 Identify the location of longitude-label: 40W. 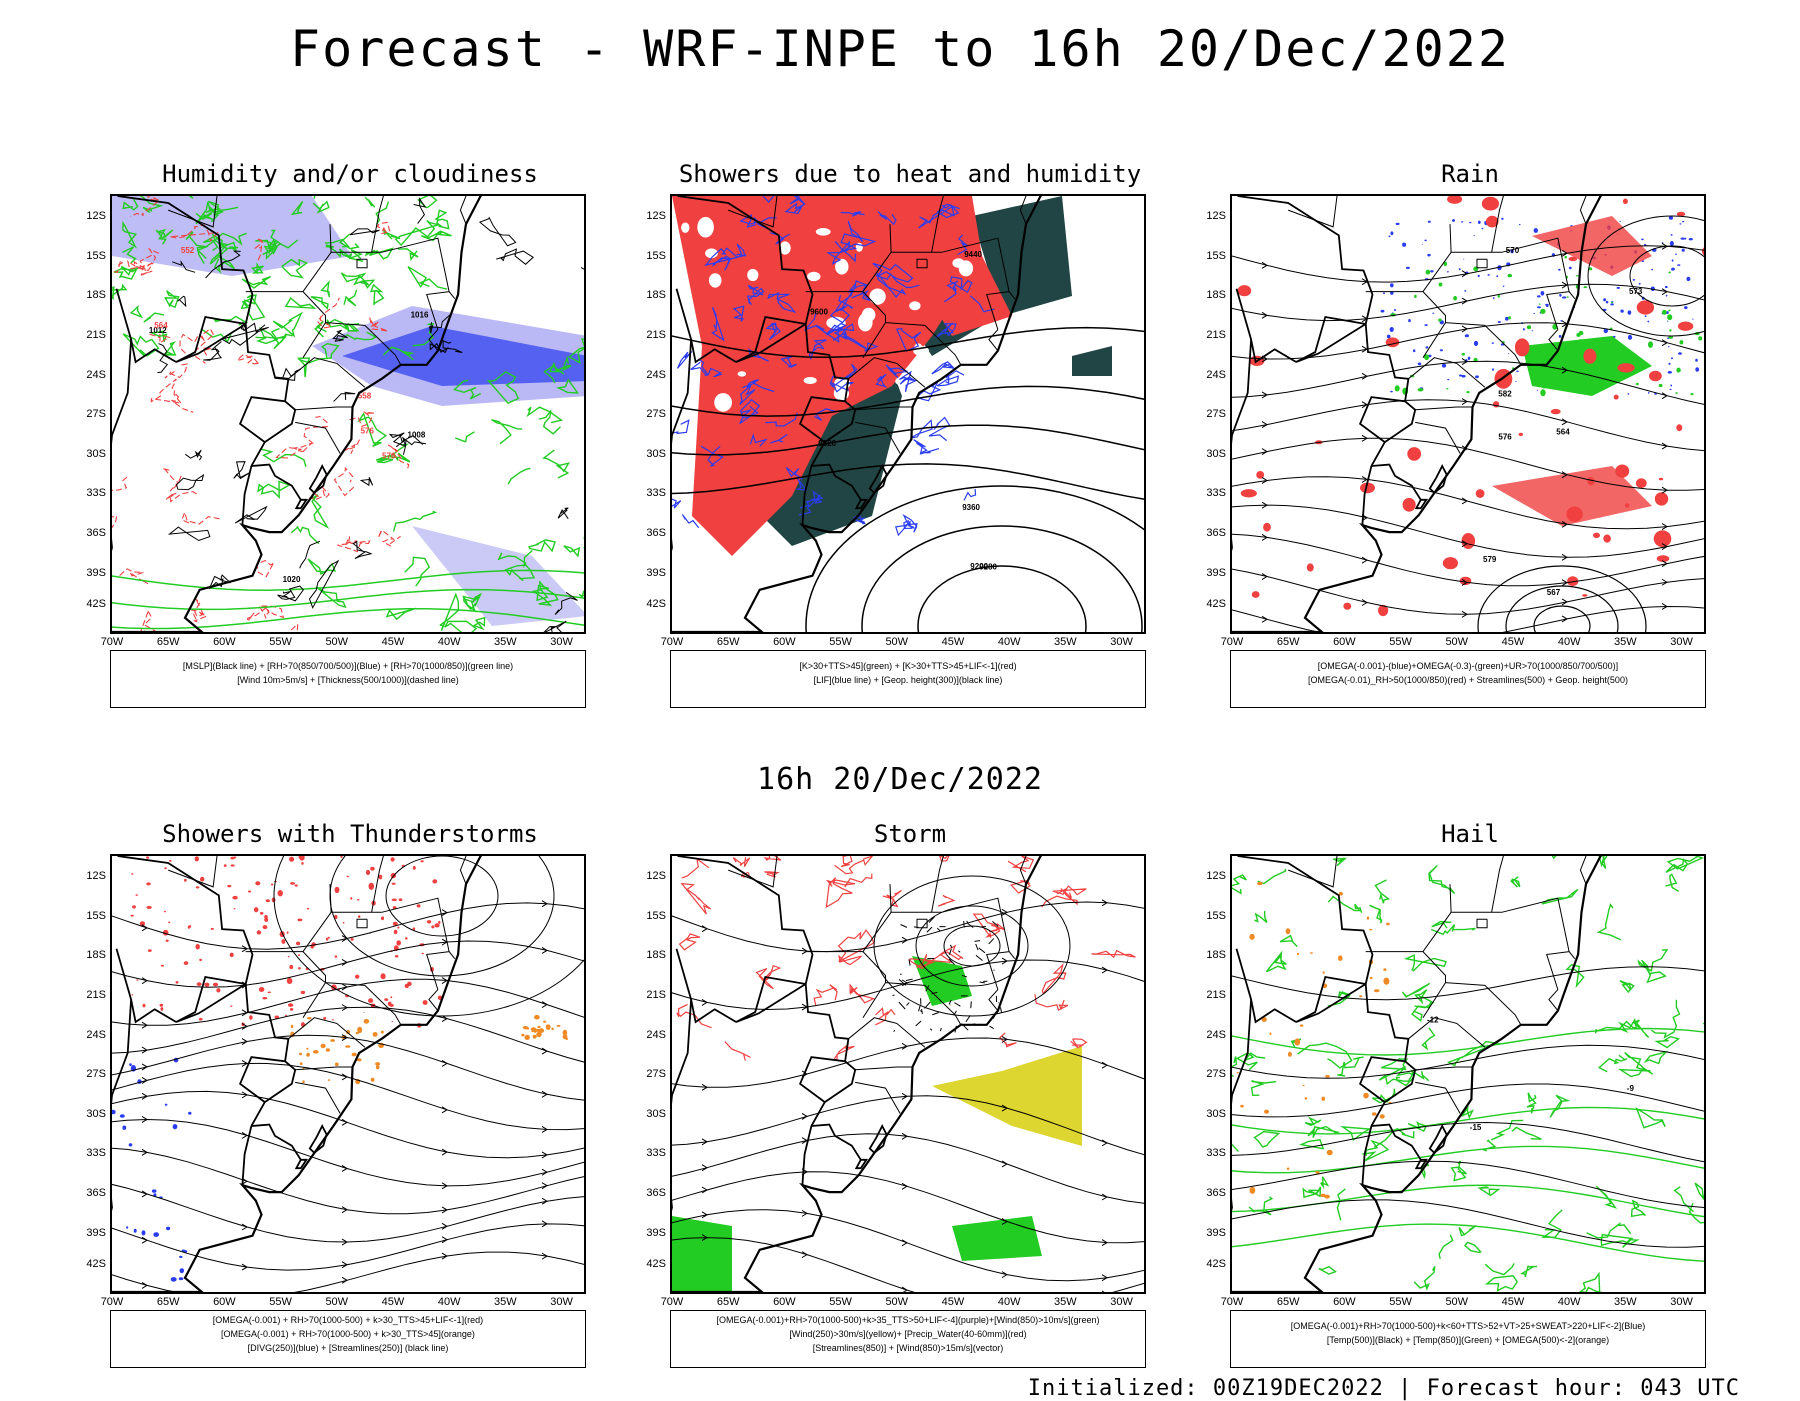
(1569, 642).